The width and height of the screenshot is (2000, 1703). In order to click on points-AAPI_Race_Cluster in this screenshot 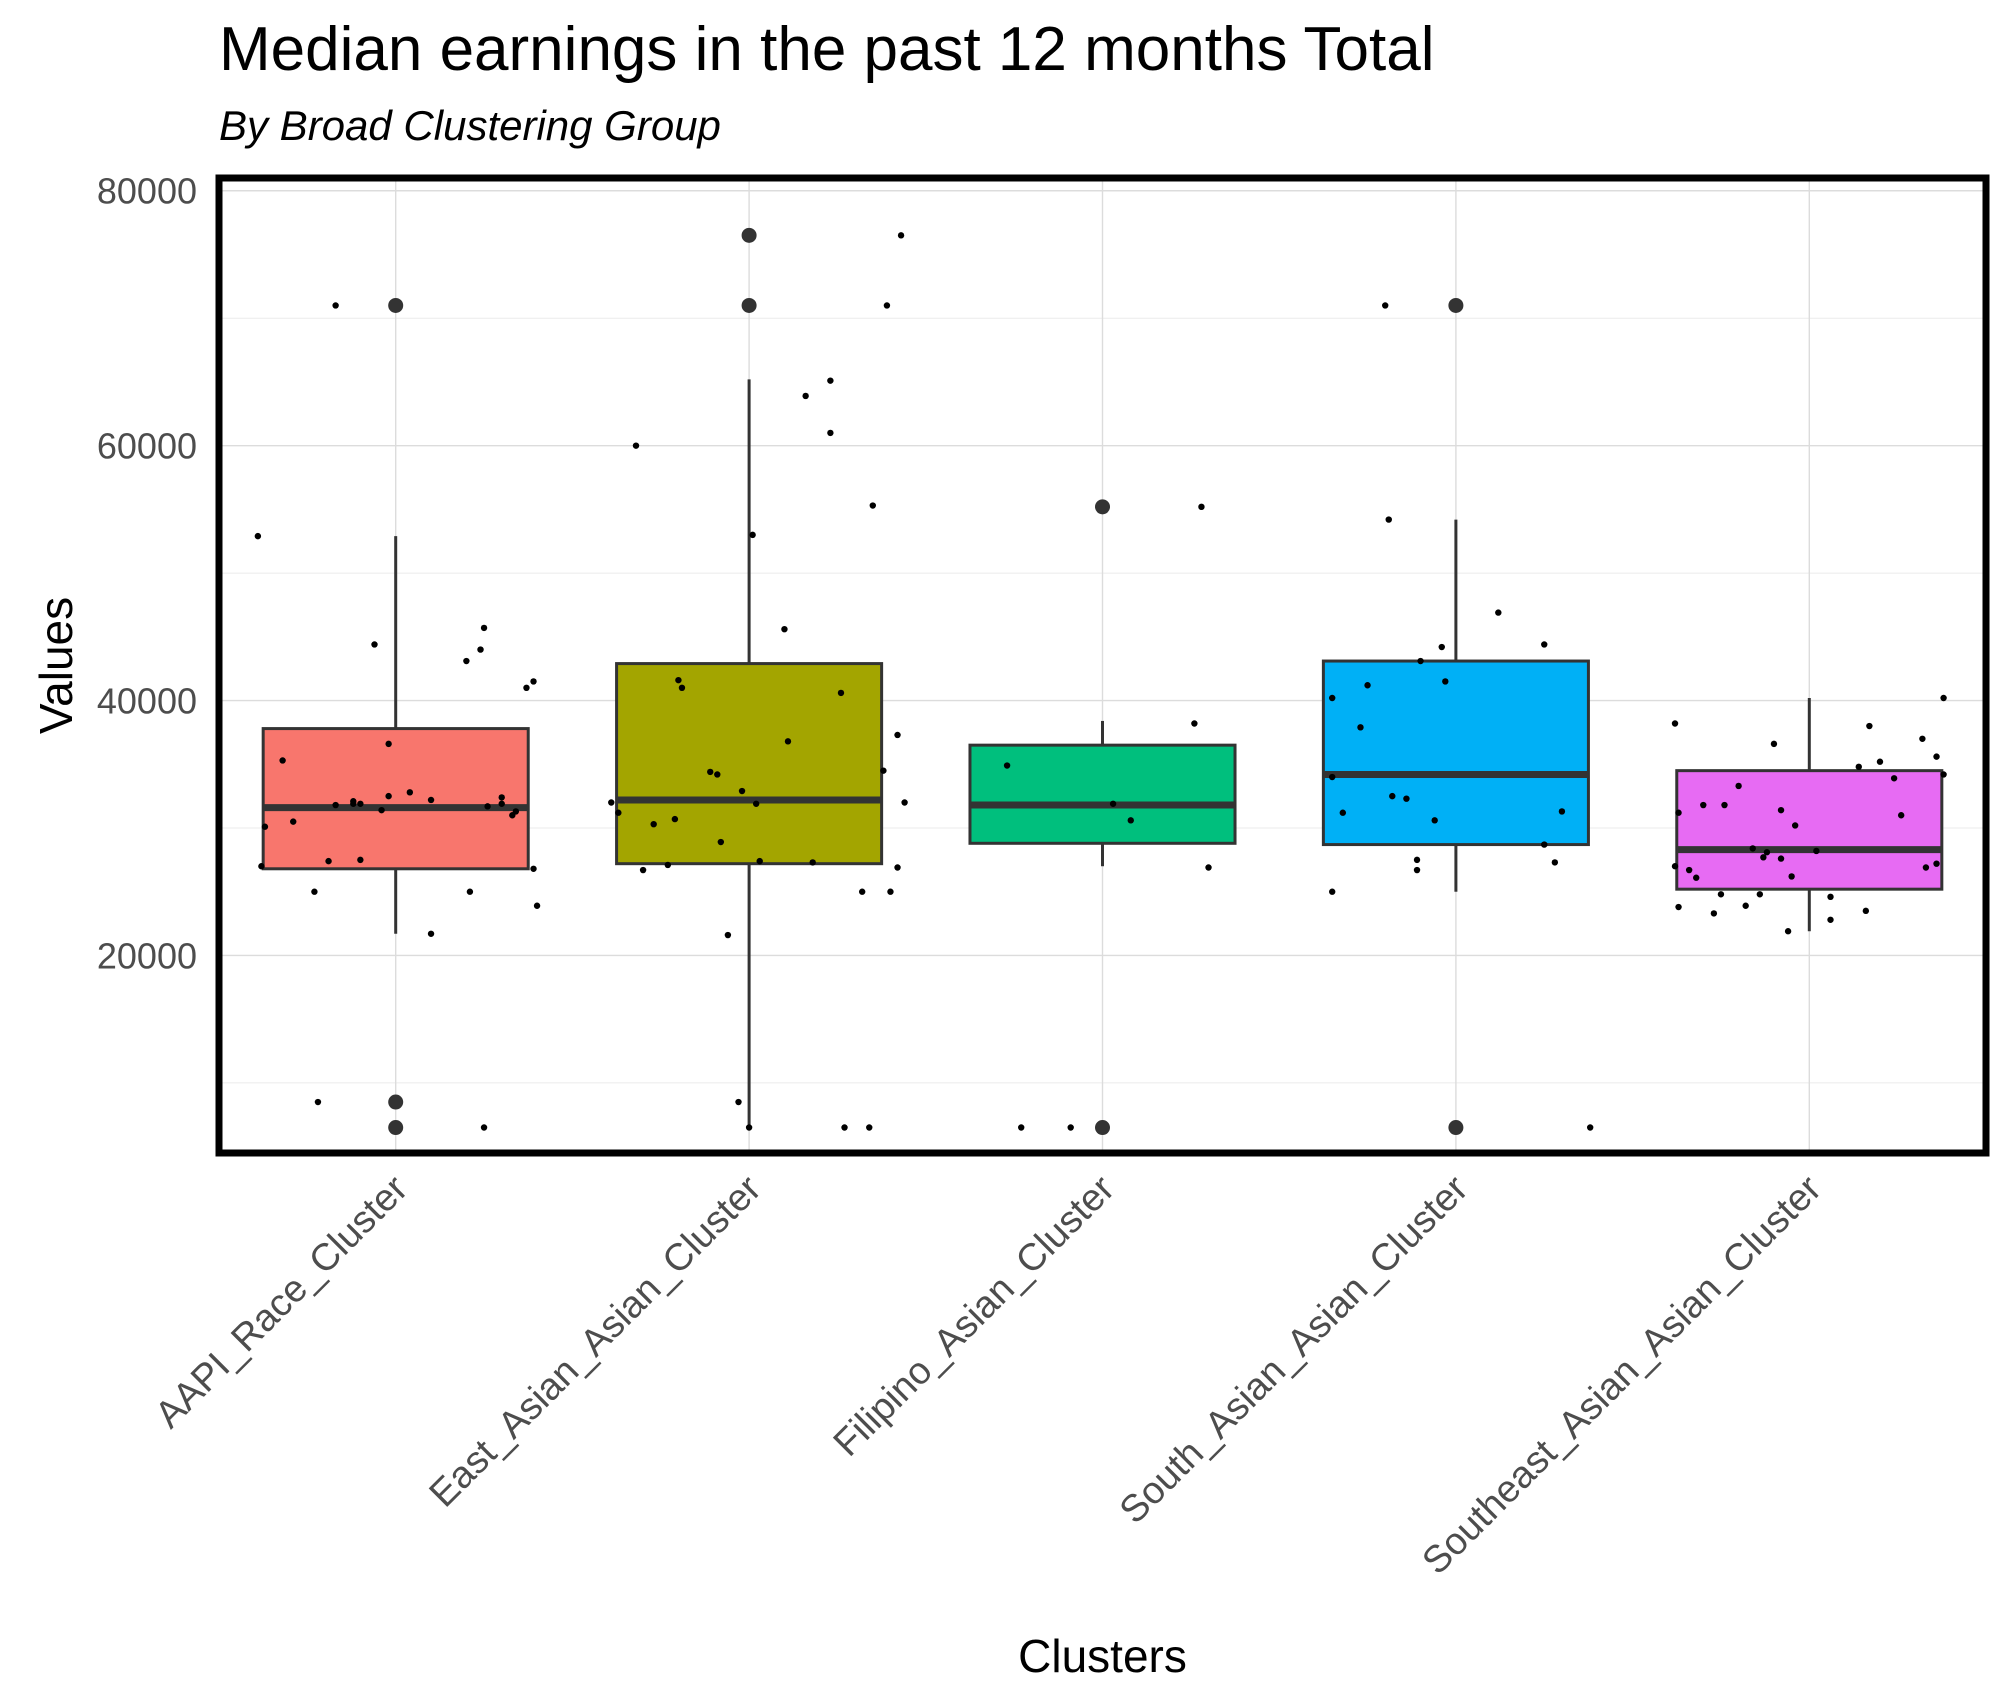, I will do `click(397, 716)`.